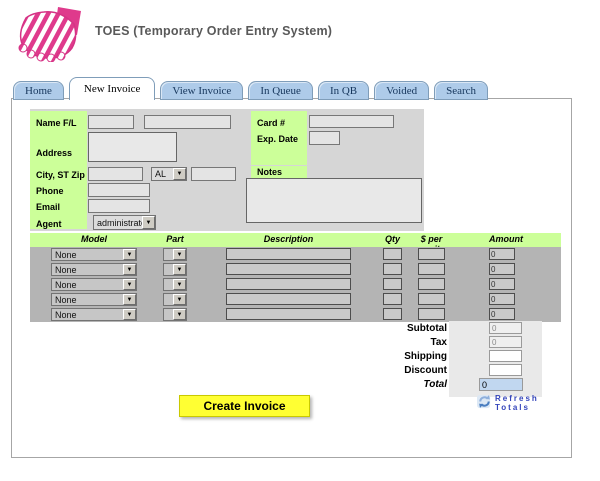  Describe the element at coordinates (505, 342) in the screenshot. I see `tax-input` at that location.